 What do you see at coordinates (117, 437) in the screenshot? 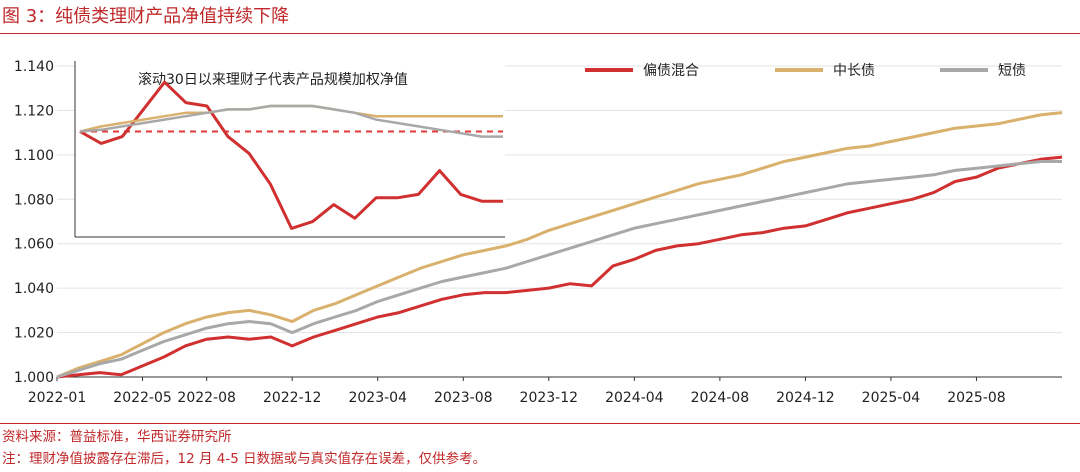
I see `source-note: 资料来源：普益标准，华西证券研究所` at bounding box center [117, 437].